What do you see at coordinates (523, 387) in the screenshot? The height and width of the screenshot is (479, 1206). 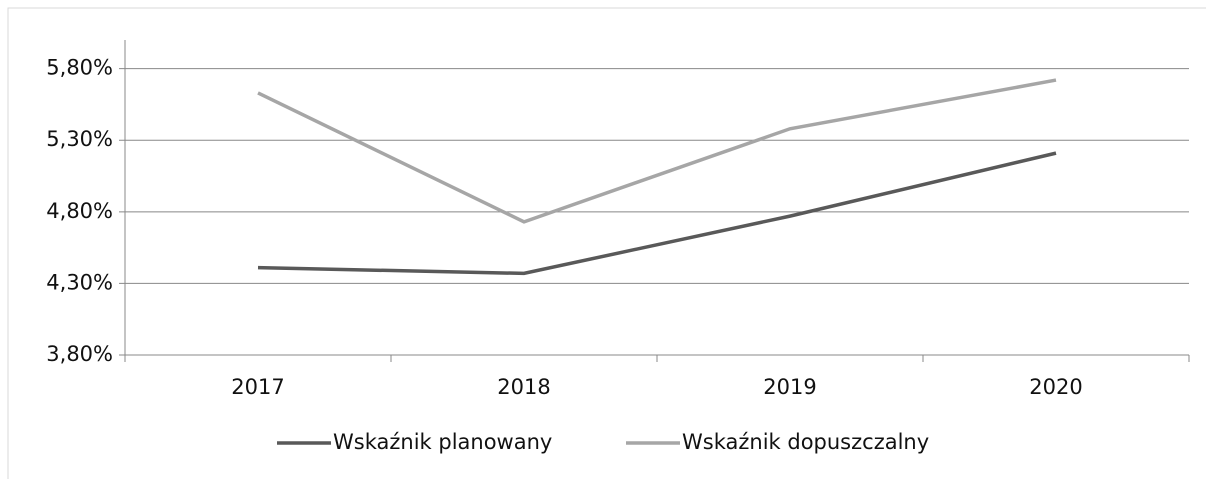 I see `x-tick-label: 2018` at bounding box center [523, 387].